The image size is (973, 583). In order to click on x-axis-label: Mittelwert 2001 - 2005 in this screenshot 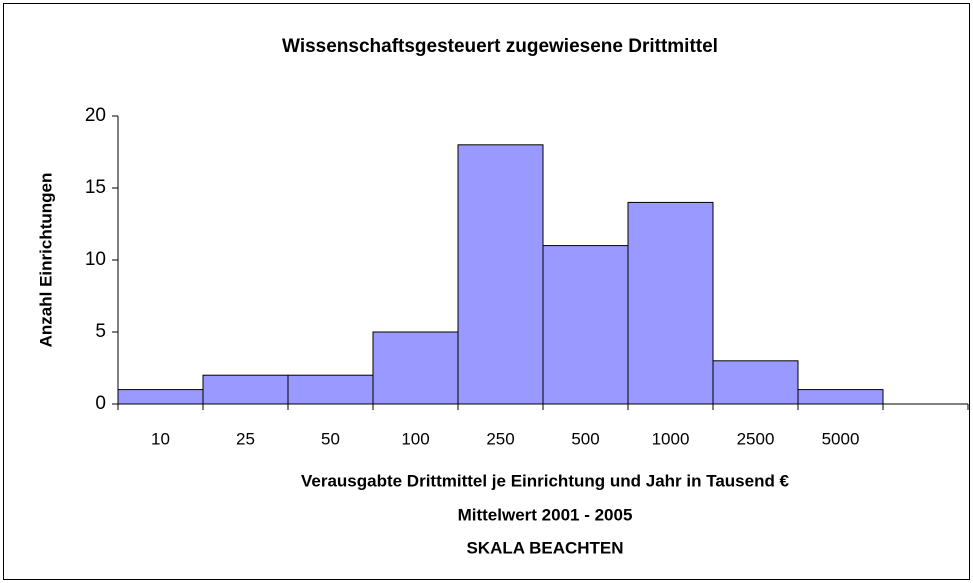, I will do `click(545, 514)`.